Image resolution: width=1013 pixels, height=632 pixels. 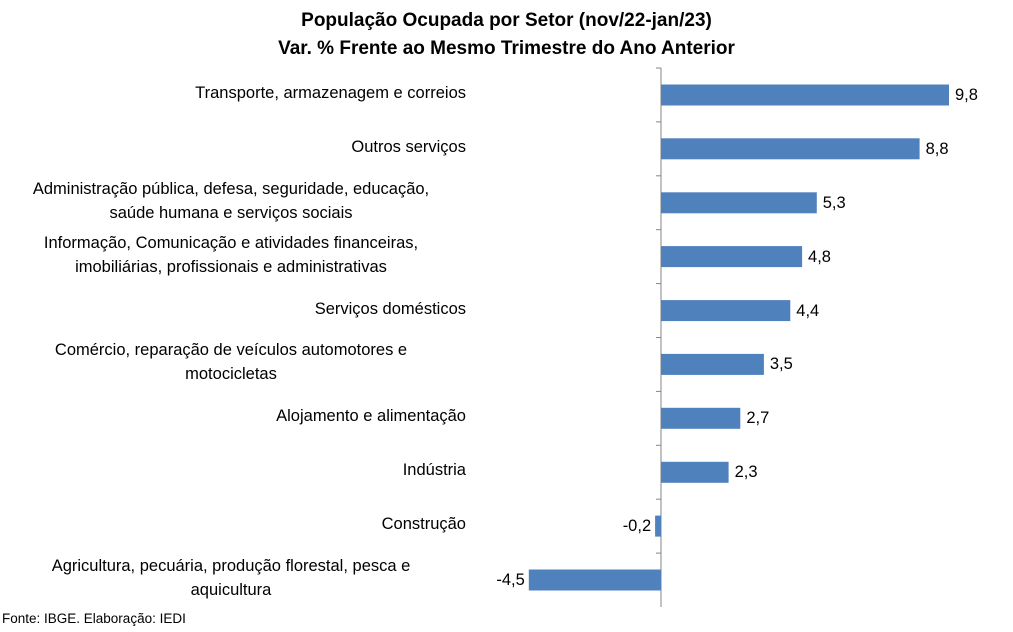 I want to click on category-label-line: aquicultura, so click(x=231, y=590).